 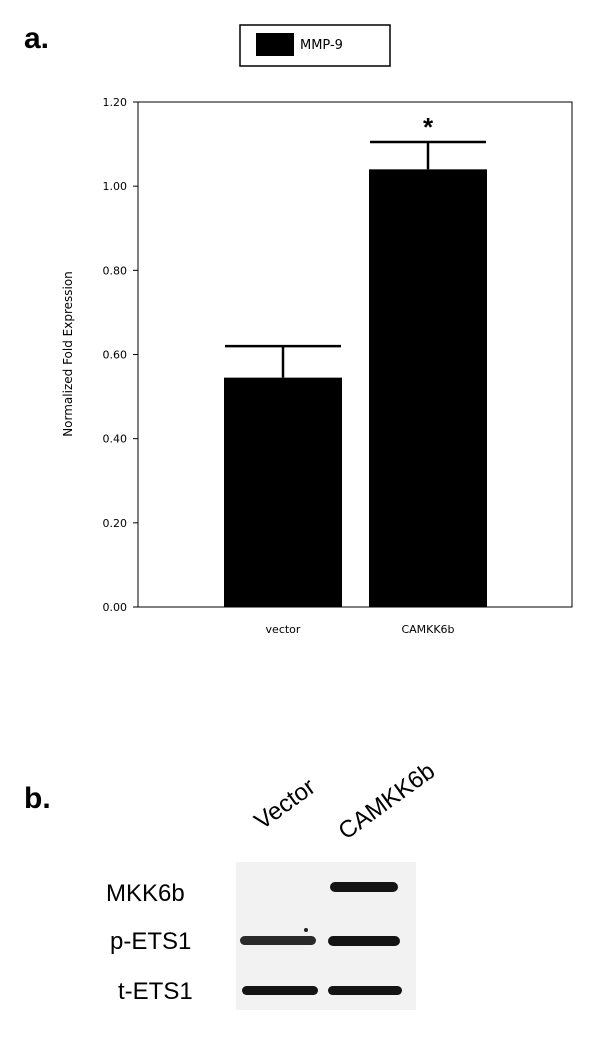 I want to click on y-axis: 0.00 0.20 0.40 0.60 0.80 1.00 1.20, so click(x=120, y=355).